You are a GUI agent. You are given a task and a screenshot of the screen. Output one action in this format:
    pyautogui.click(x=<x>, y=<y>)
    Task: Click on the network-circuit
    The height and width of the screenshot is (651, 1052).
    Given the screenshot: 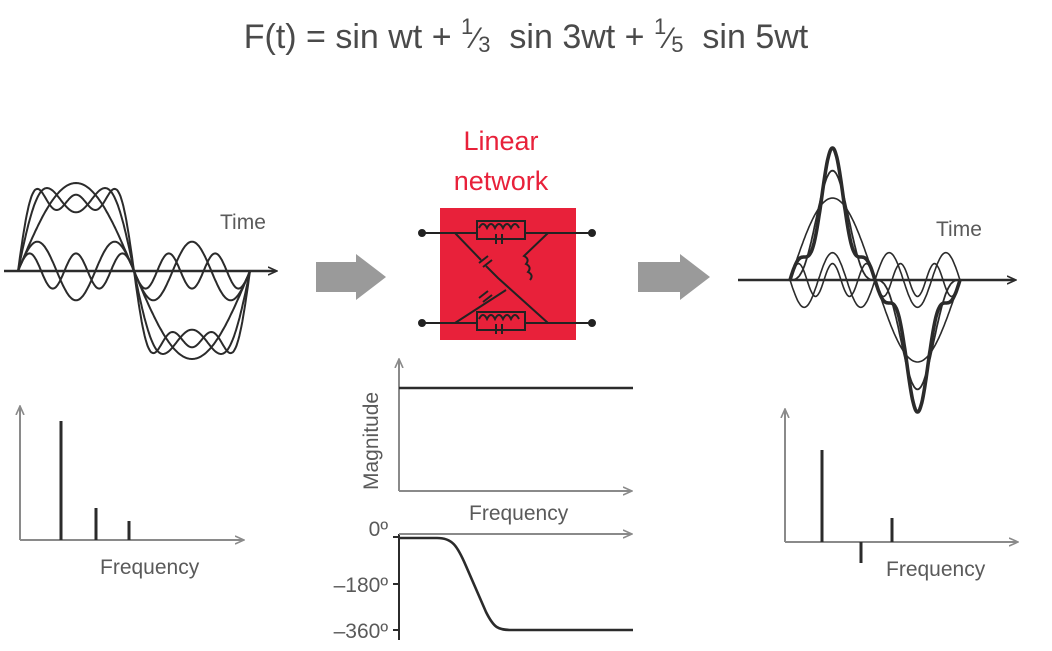 What is the action you would take?
    pyautogui.click(x=507, y=277)
    